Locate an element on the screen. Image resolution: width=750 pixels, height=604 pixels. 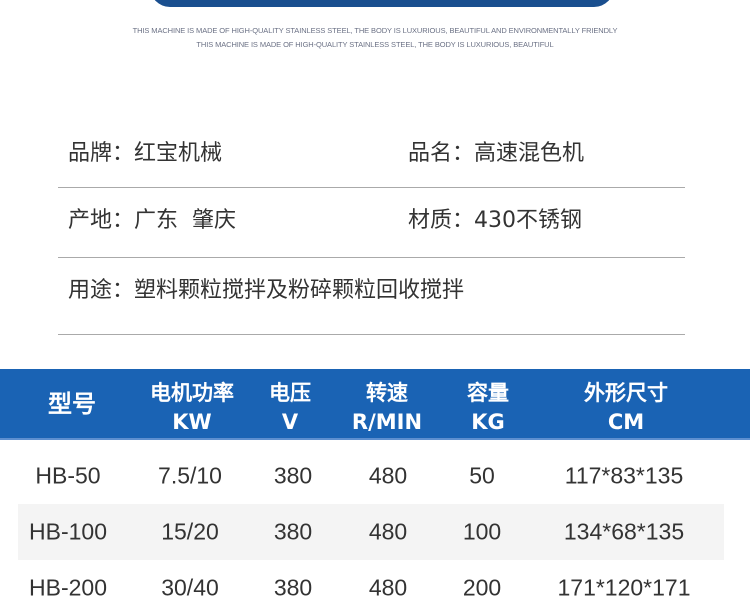
row-stripe is located at coordinates (371, 532).